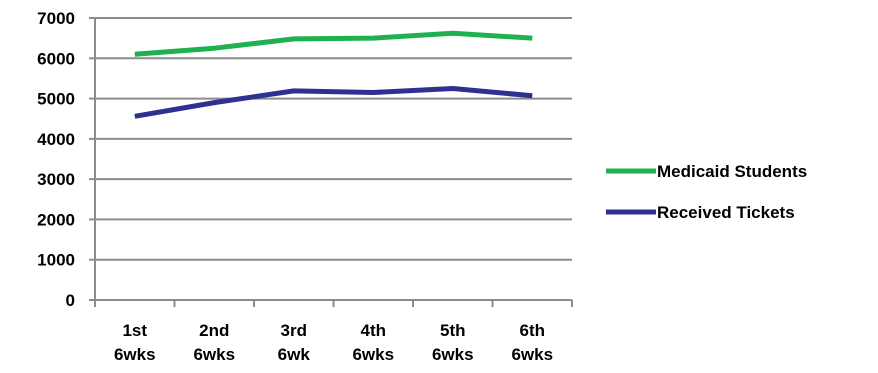  I want to click on x-tick-label: 5th, so click(453, 330).